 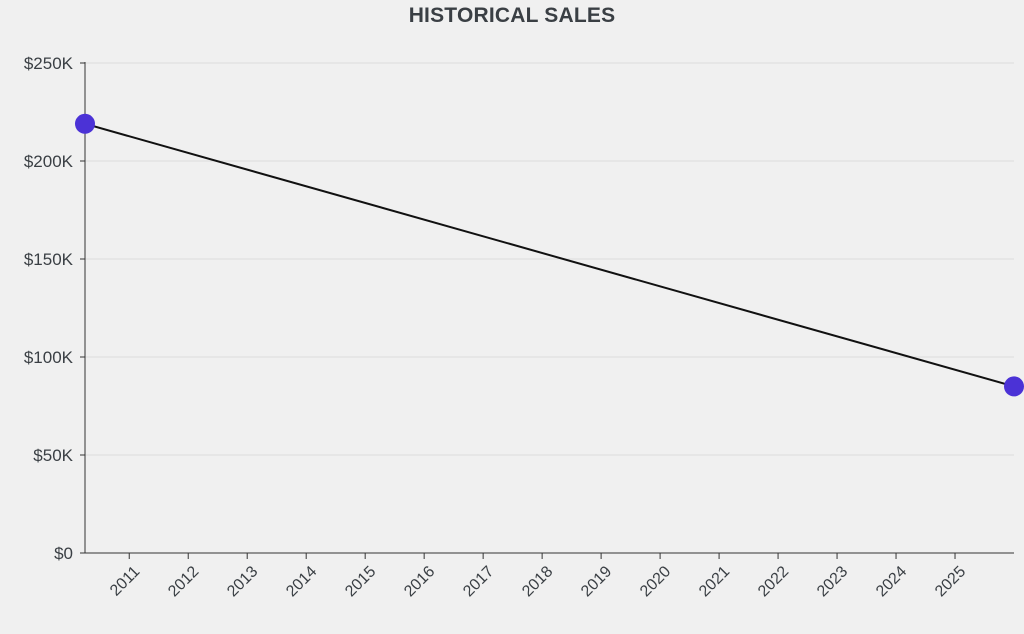 I want to click on x-tick-label: 2023, so click(x=832, y=581).